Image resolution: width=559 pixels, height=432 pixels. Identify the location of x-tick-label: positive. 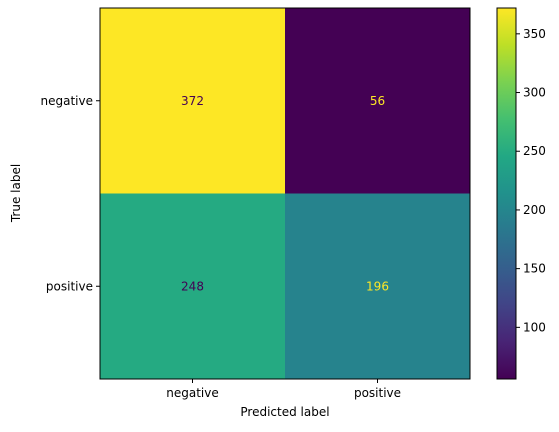
(377, 393).